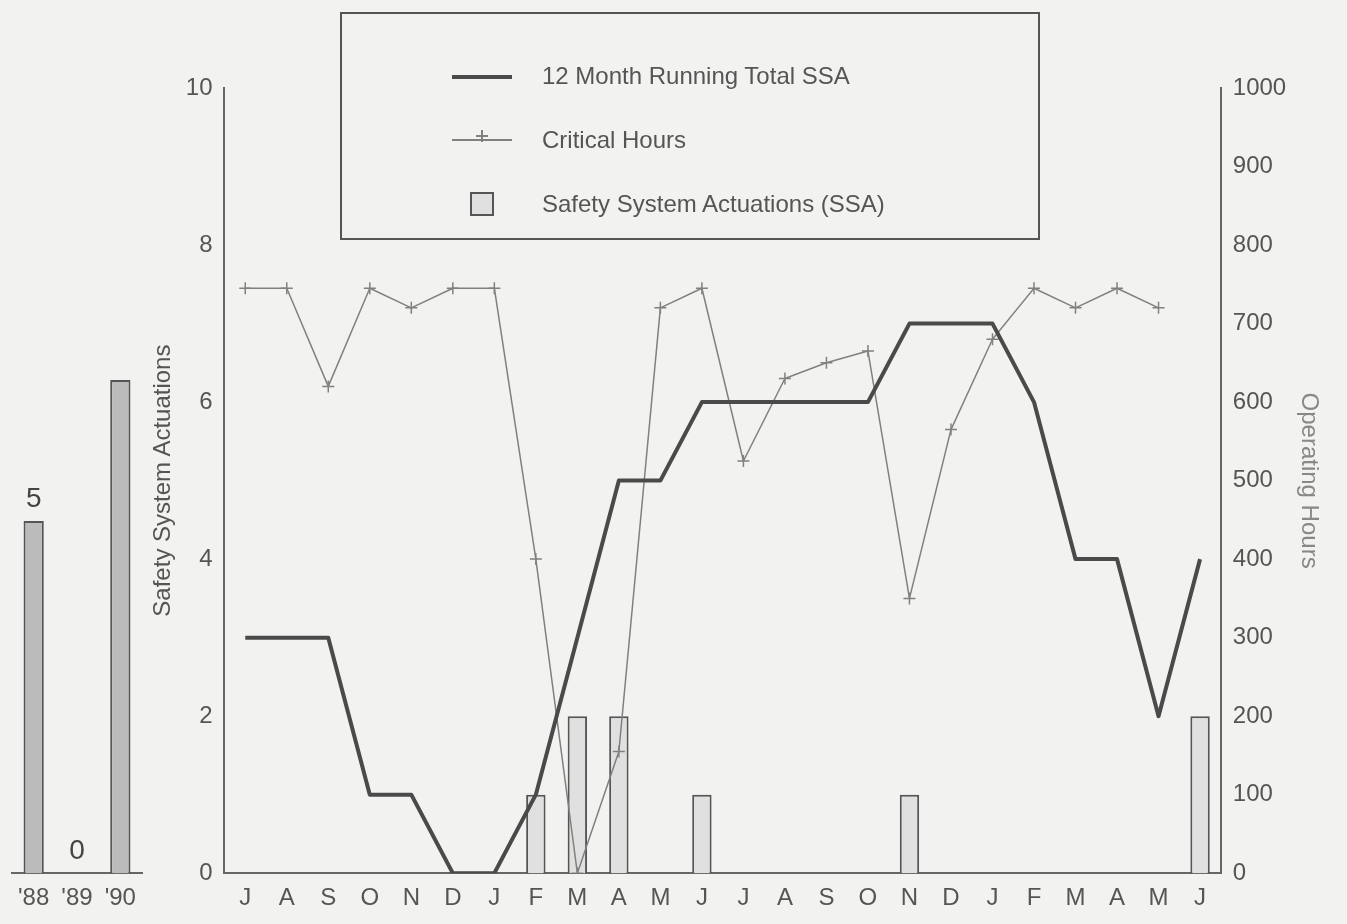 Image resolution: width=1347 pixels, height=924 pixels. Describe the element at coordinates (206, 714) in the screenshot. I see `y-tick-label: 2` at that location.